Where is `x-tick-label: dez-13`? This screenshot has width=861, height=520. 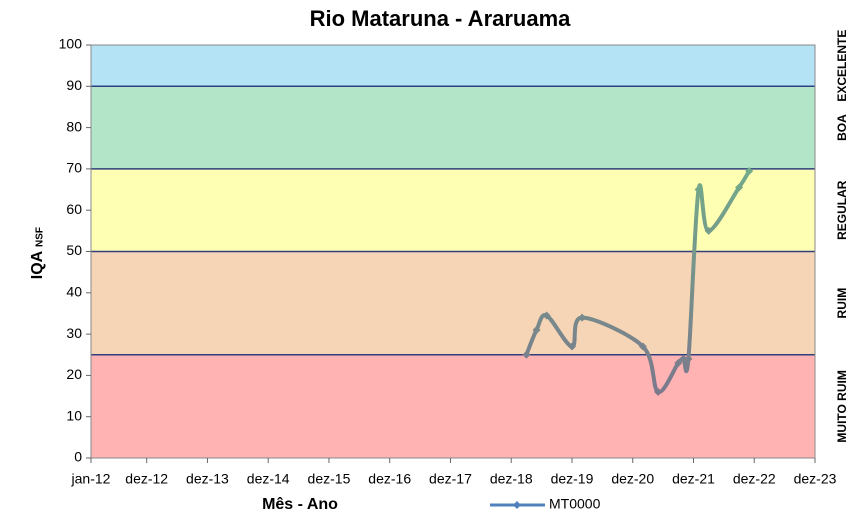 x-tick-label: dez-13 is located at coordinates (207, 479).